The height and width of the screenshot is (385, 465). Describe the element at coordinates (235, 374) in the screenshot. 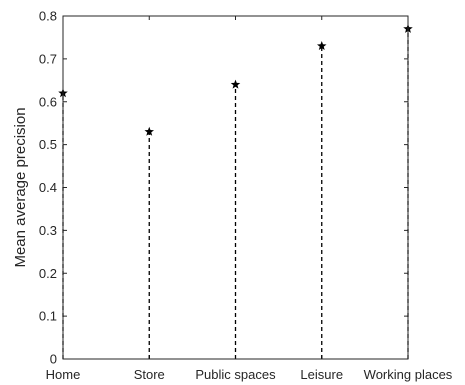

I see `x-tick-label: Public spaces` at that location.